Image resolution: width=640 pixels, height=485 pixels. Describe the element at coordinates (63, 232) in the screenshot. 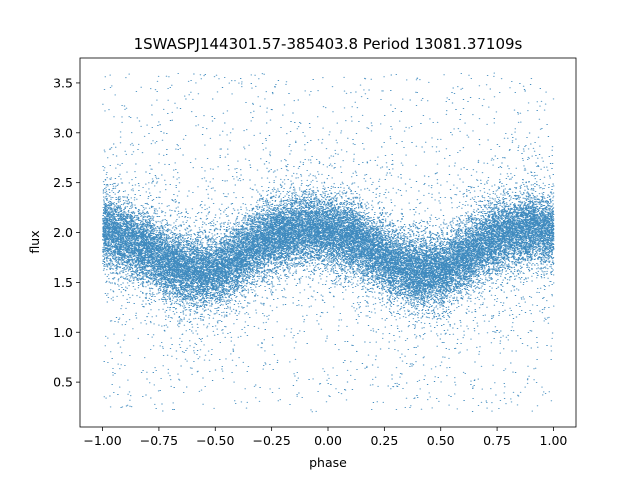

I see `y-tick-label: 2.0` at that location.